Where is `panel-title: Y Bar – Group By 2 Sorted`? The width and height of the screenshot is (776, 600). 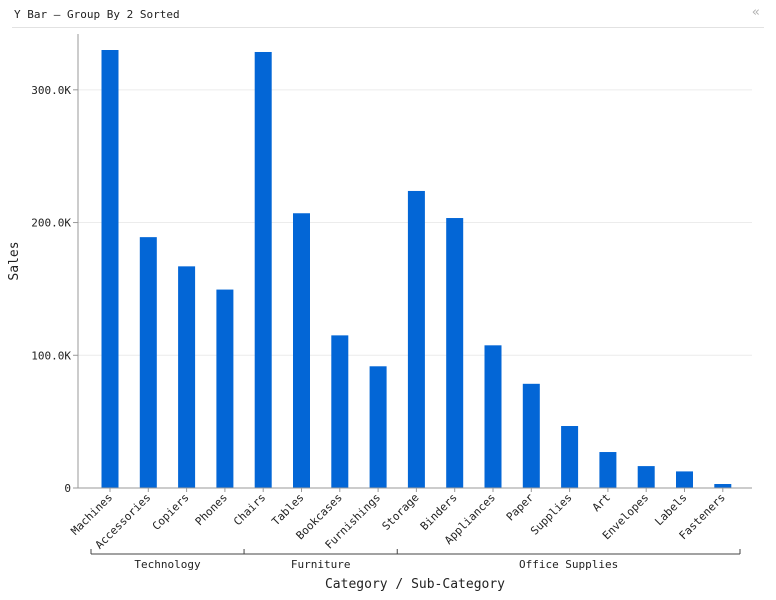
panel-title: Y Bar – Group By 2 Sorted is located at coordinates (97, 14).